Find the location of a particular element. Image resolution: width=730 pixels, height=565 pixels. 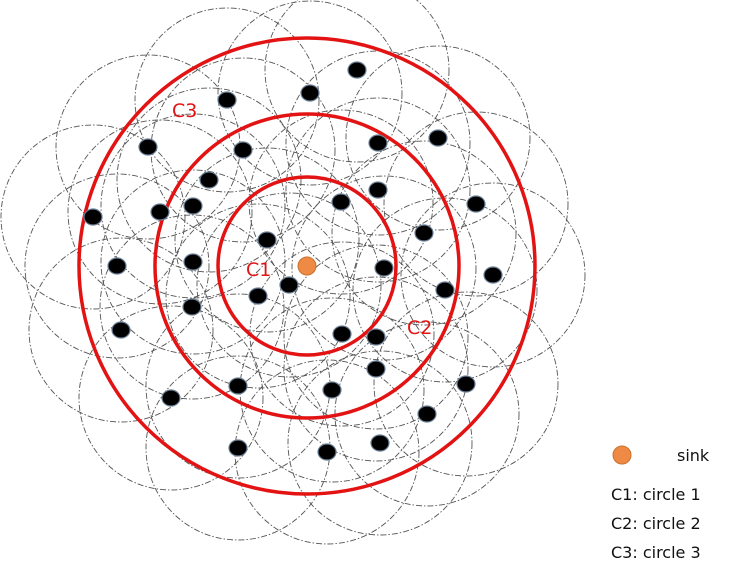

legend-circle-2: C2: circle 2 is located at coordinates (656, 523).